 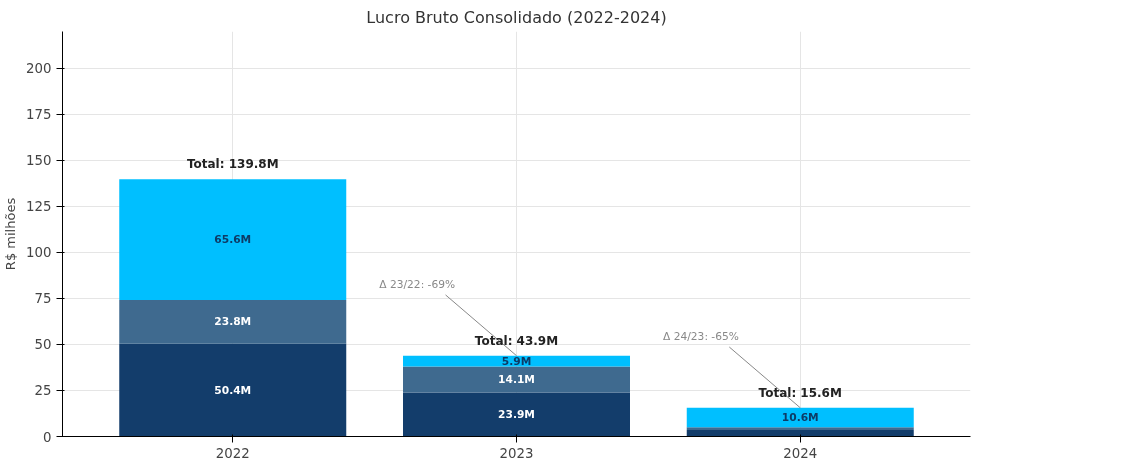 I want to click on data-label: 14.1M, so click(x=516, y=380).